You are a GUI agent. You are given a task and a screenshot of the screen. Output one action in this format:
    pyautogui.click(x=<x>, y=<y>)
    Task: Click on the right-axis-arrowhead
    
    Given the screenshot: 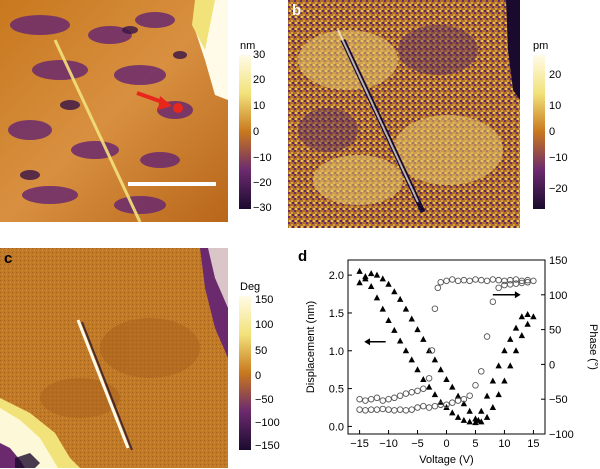 What is the action you would take?
    pyautogui.click(x=517, y=295)
    